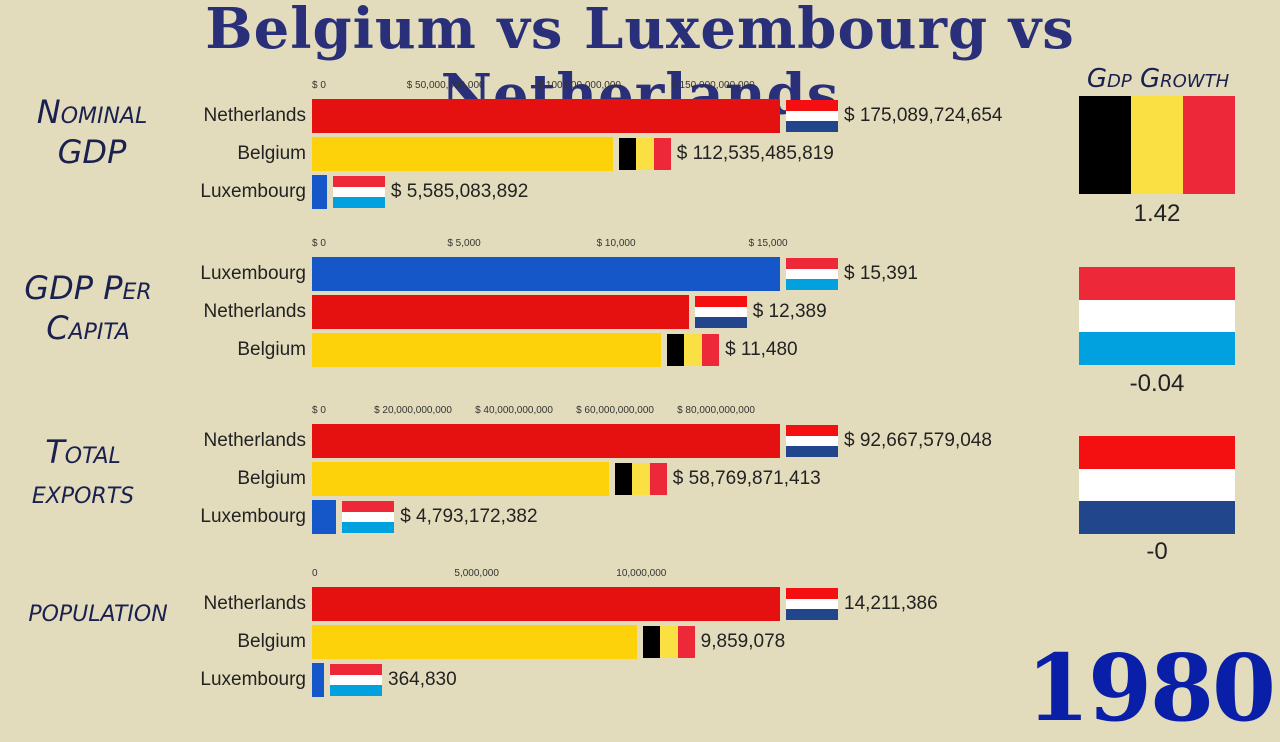 The height and width of the screenshot is (742, 1280). Describe the element at coordinates (514, 410) in the screenshot. I see `axis-tick-label: $ 40,000,000,000` at that location.